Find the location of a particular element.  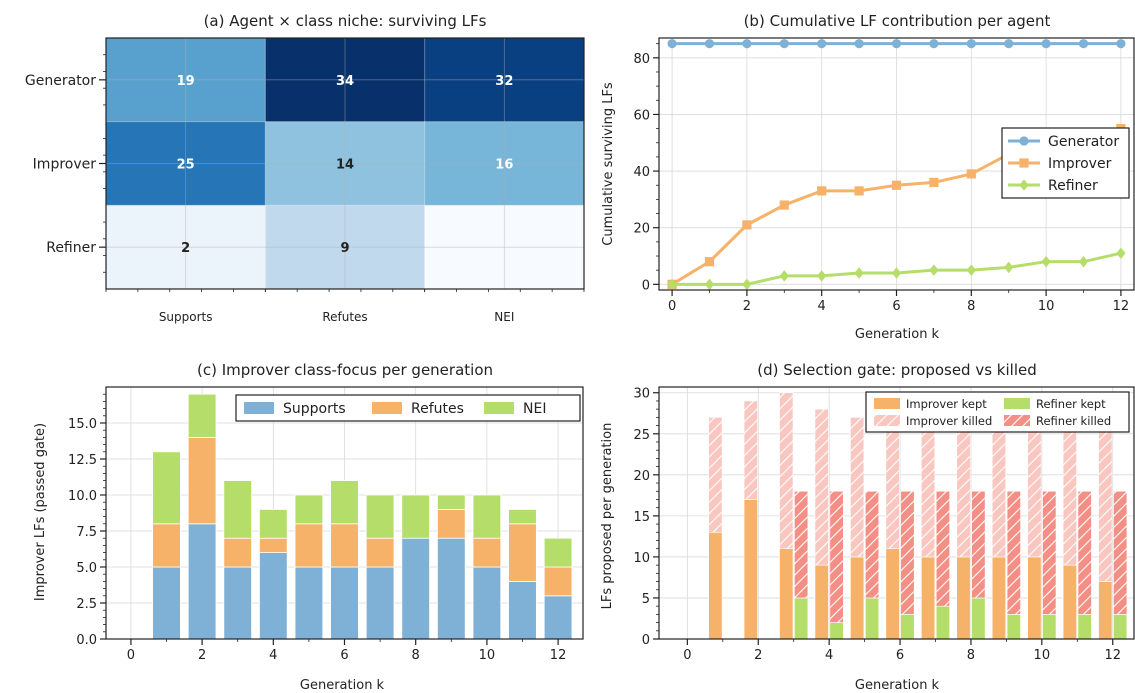

heatmap-value-label: 16 is located at coordinates (504, 165).